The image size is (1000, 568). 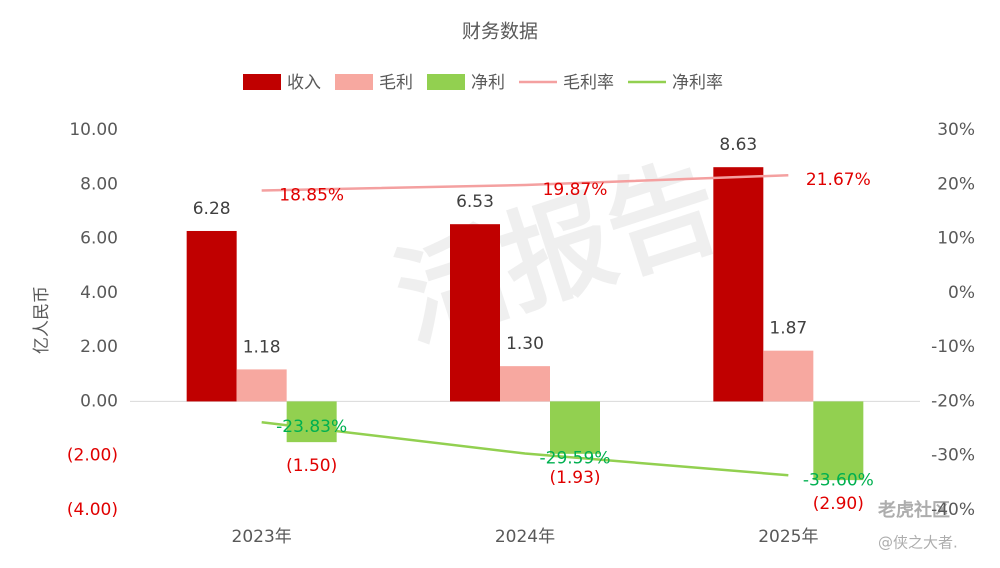 I want to click on chart-title: 财务数据, so click(x=500, y=32).